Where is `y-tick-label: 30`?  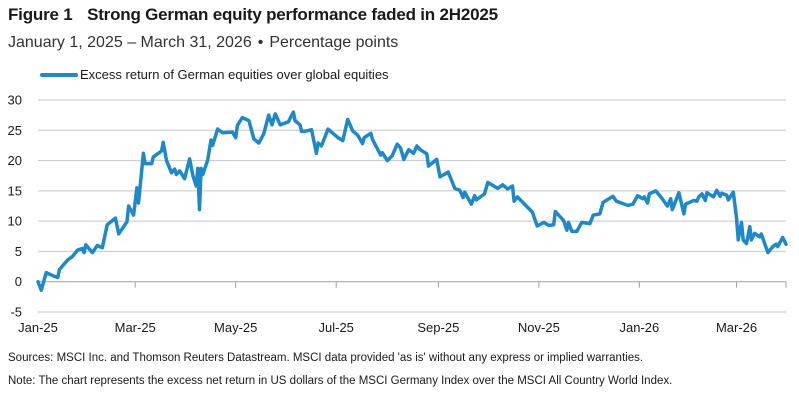 y-tick-label: 30 is located at coordinates (15, 100).